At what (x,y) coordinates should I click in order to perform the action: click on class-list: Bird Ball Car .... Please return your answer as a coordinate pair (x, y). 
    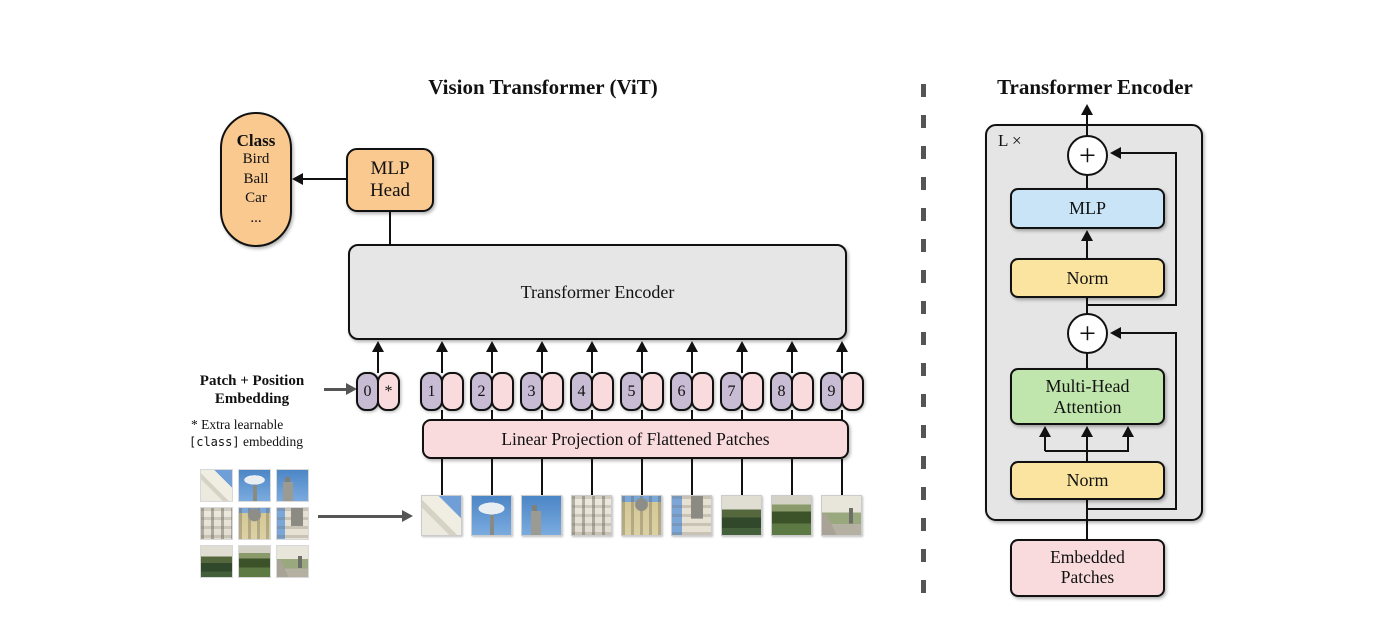
    Looking at the image, I should click on (256, 188).